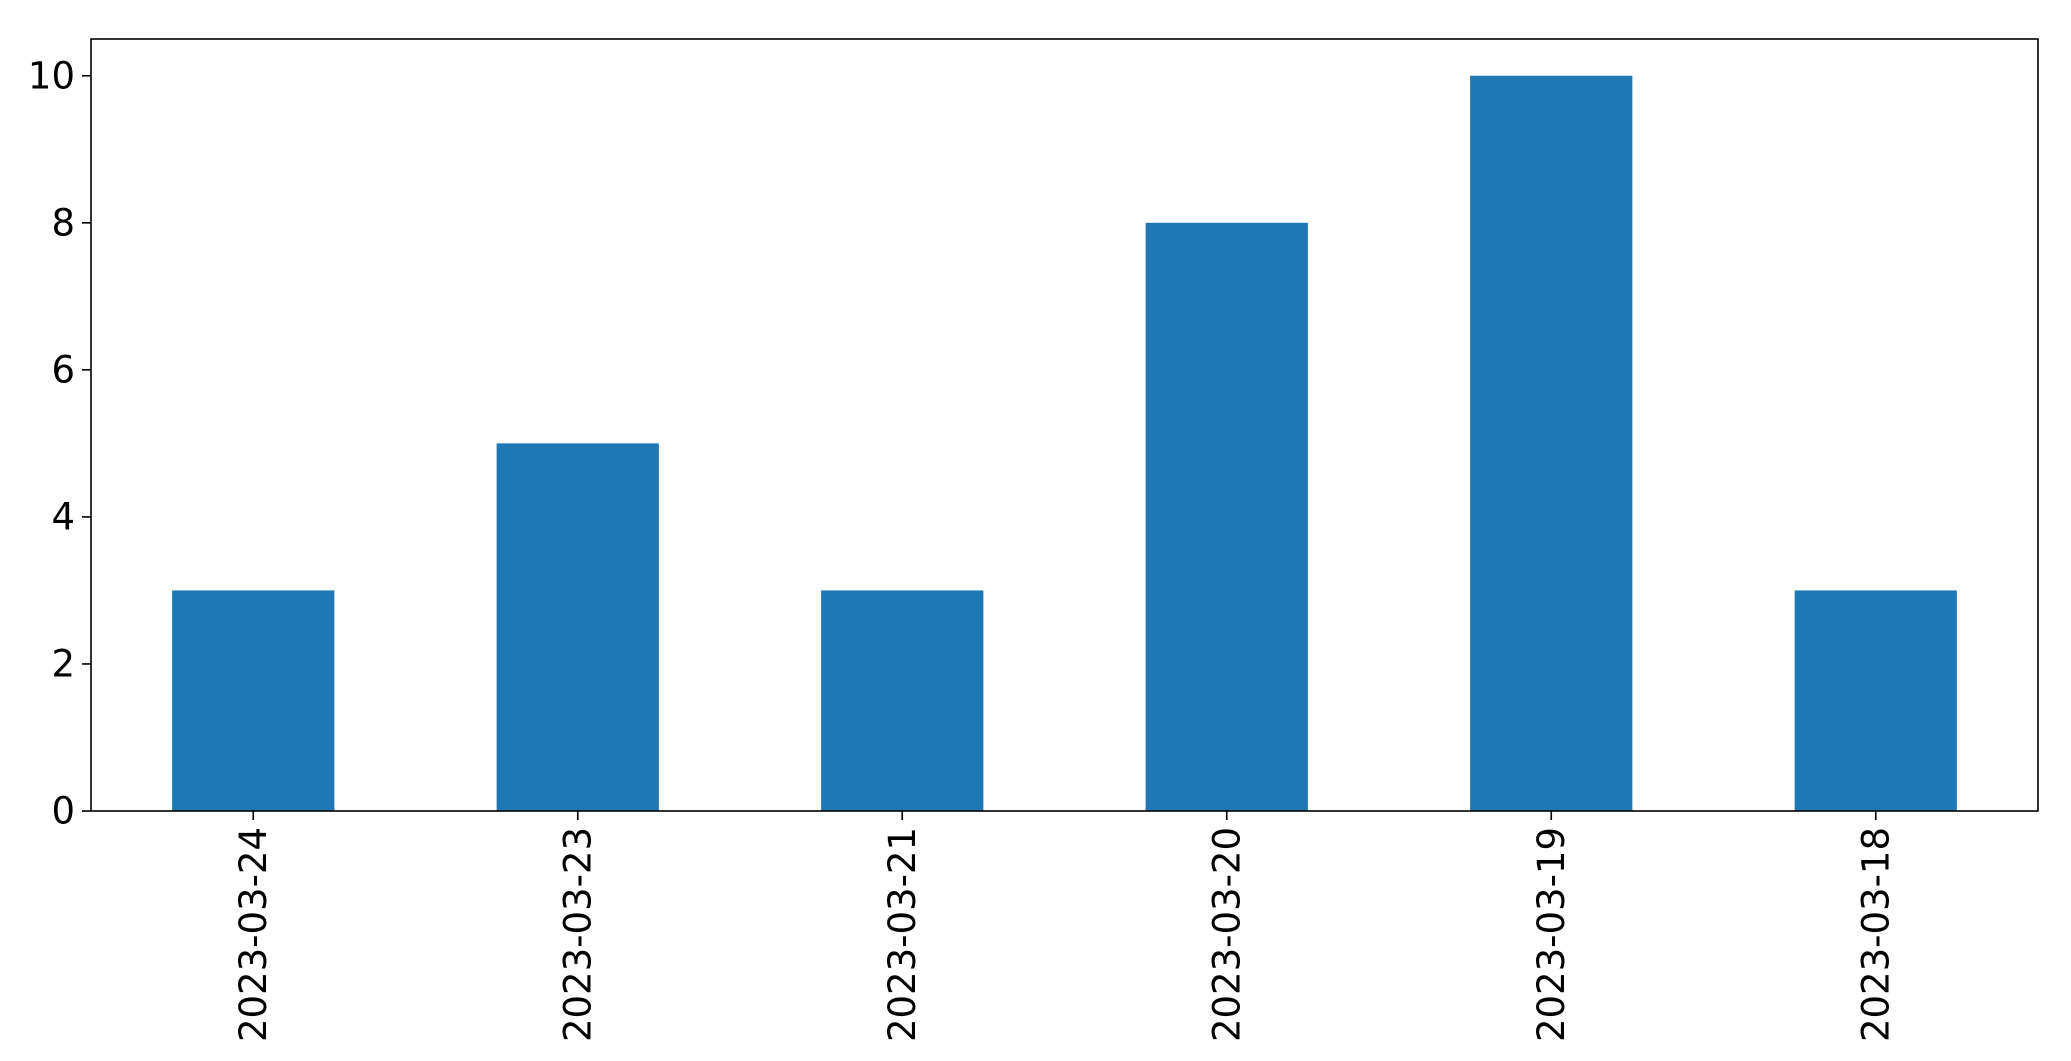  I want to click on y-tick-label: 4, so click(63, 516).